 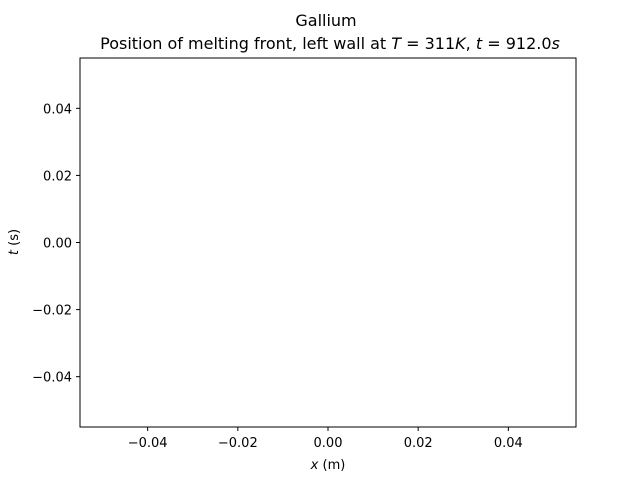 What do you see at coordinates (516, 43) in the screenshot?
I see `subtitle-t-value: = 912.0` at bounding box center [516, 43].